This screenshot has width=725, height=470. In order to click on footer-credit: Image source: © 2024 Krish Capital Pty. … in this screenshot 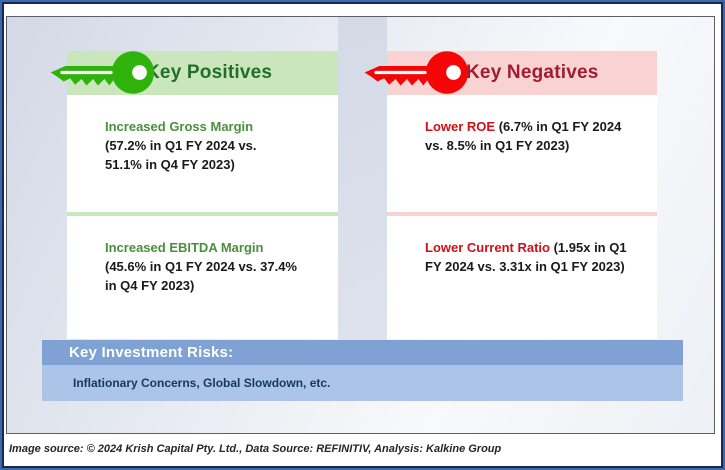, I will do `click(360, 449)`.